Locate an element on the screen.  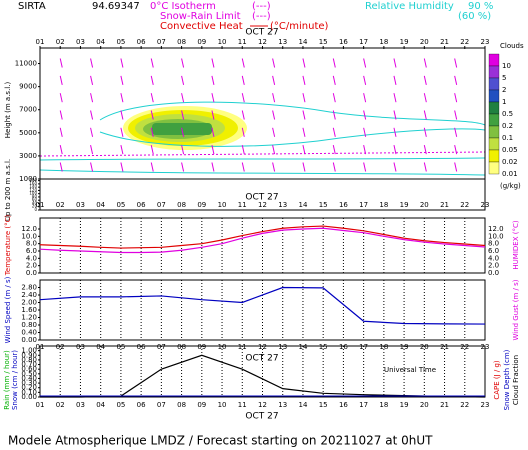
legend-label: 0.5 is located at coordinates (507, 114).